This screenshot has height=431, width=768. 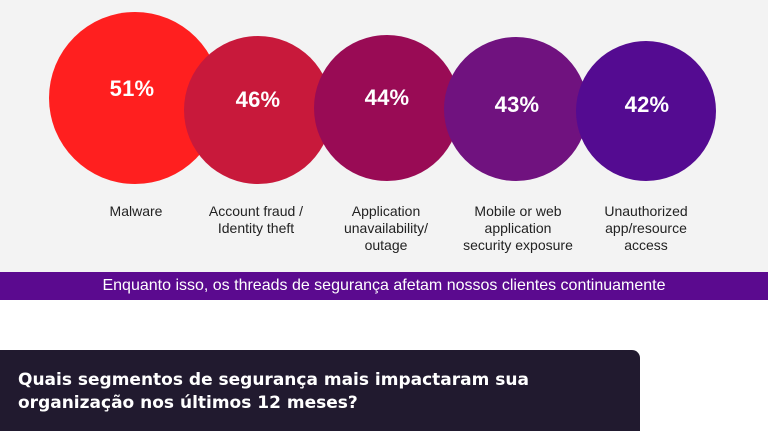 I want to click on bubble-value-malware: 51%, so click(x=132, y=88).